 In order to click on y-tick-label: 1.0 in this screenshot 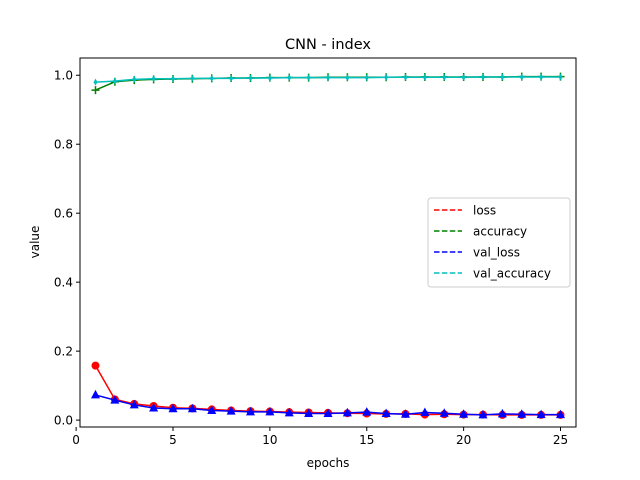, I will do `click(63, 76)`.